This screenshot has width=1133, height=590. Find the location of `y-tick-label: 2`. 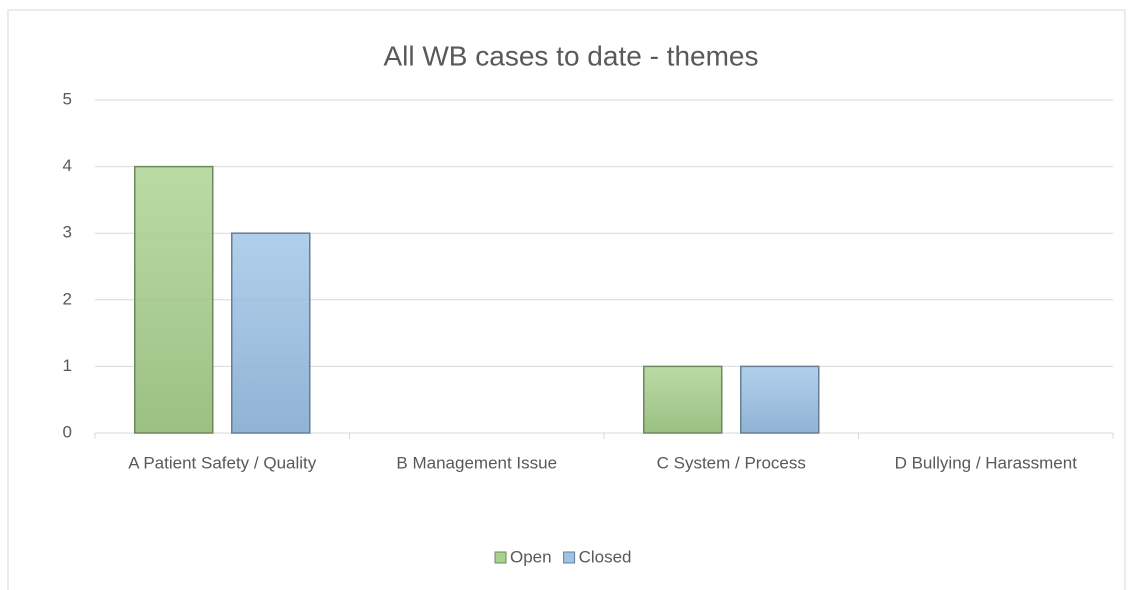

y-tick-label: 2 is located at coordinates (67, 298).